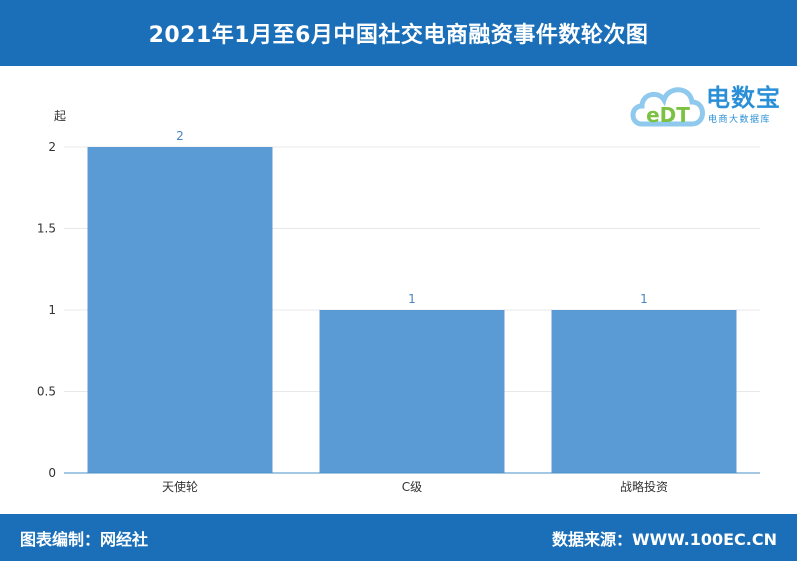 Image resolution: width=797 pixels, height=561 pixels. I want to click on y-axis-ticks: 0 0.5 1 1.5 2, so click(46, 310).